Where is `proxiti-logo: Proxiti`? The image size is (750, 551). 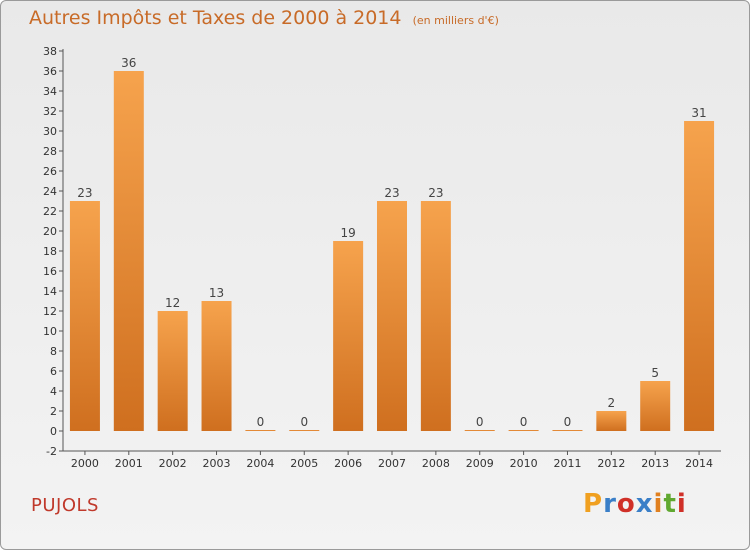
proxiti-logo: Proxiti is located at coordinates (635, 504).